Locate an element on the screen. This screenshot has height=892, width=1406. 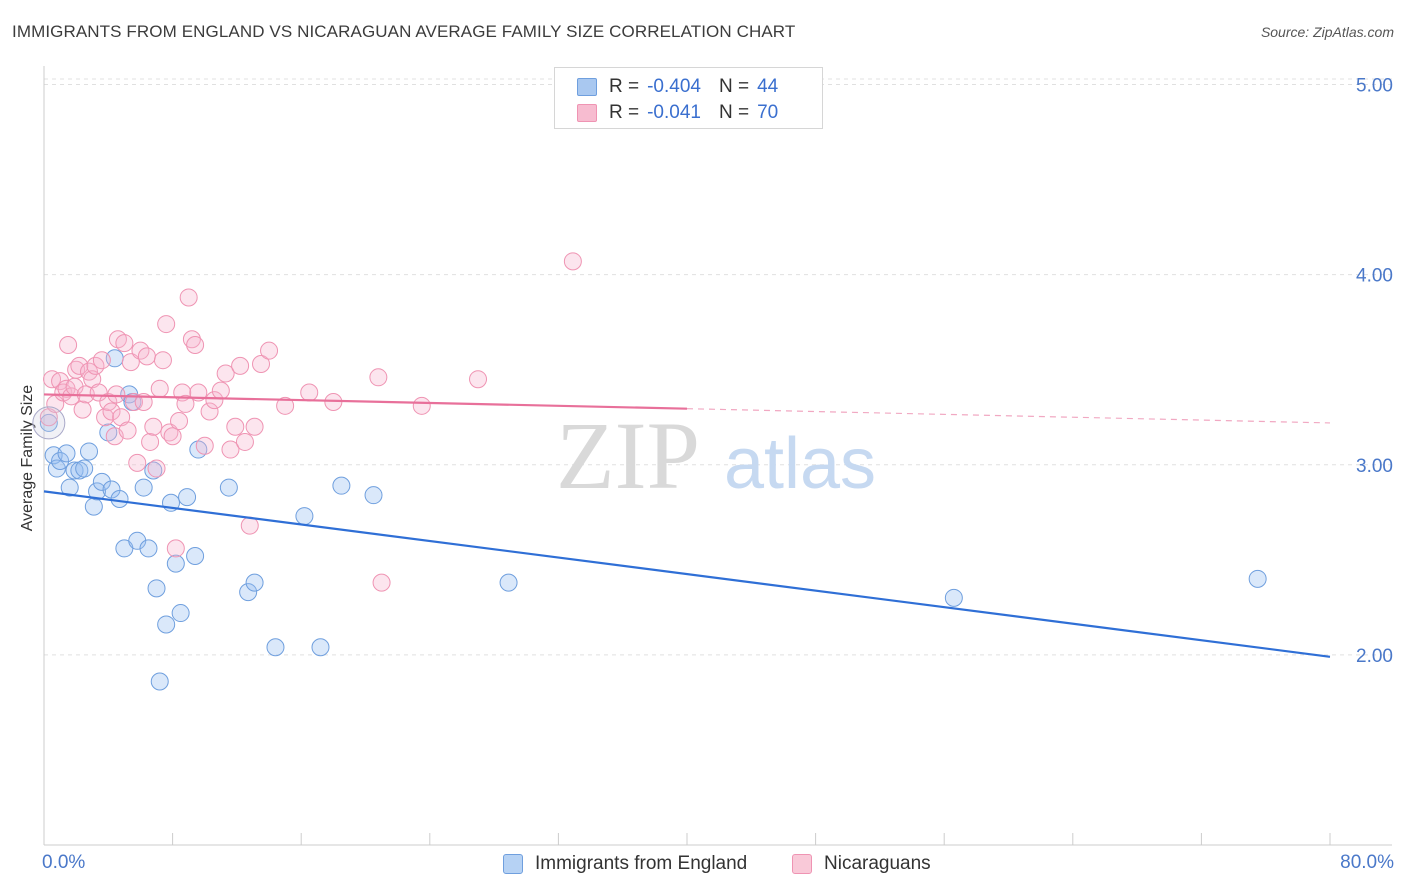
x-tick-label-min: 0.0% is located at coordinates (64, 862).